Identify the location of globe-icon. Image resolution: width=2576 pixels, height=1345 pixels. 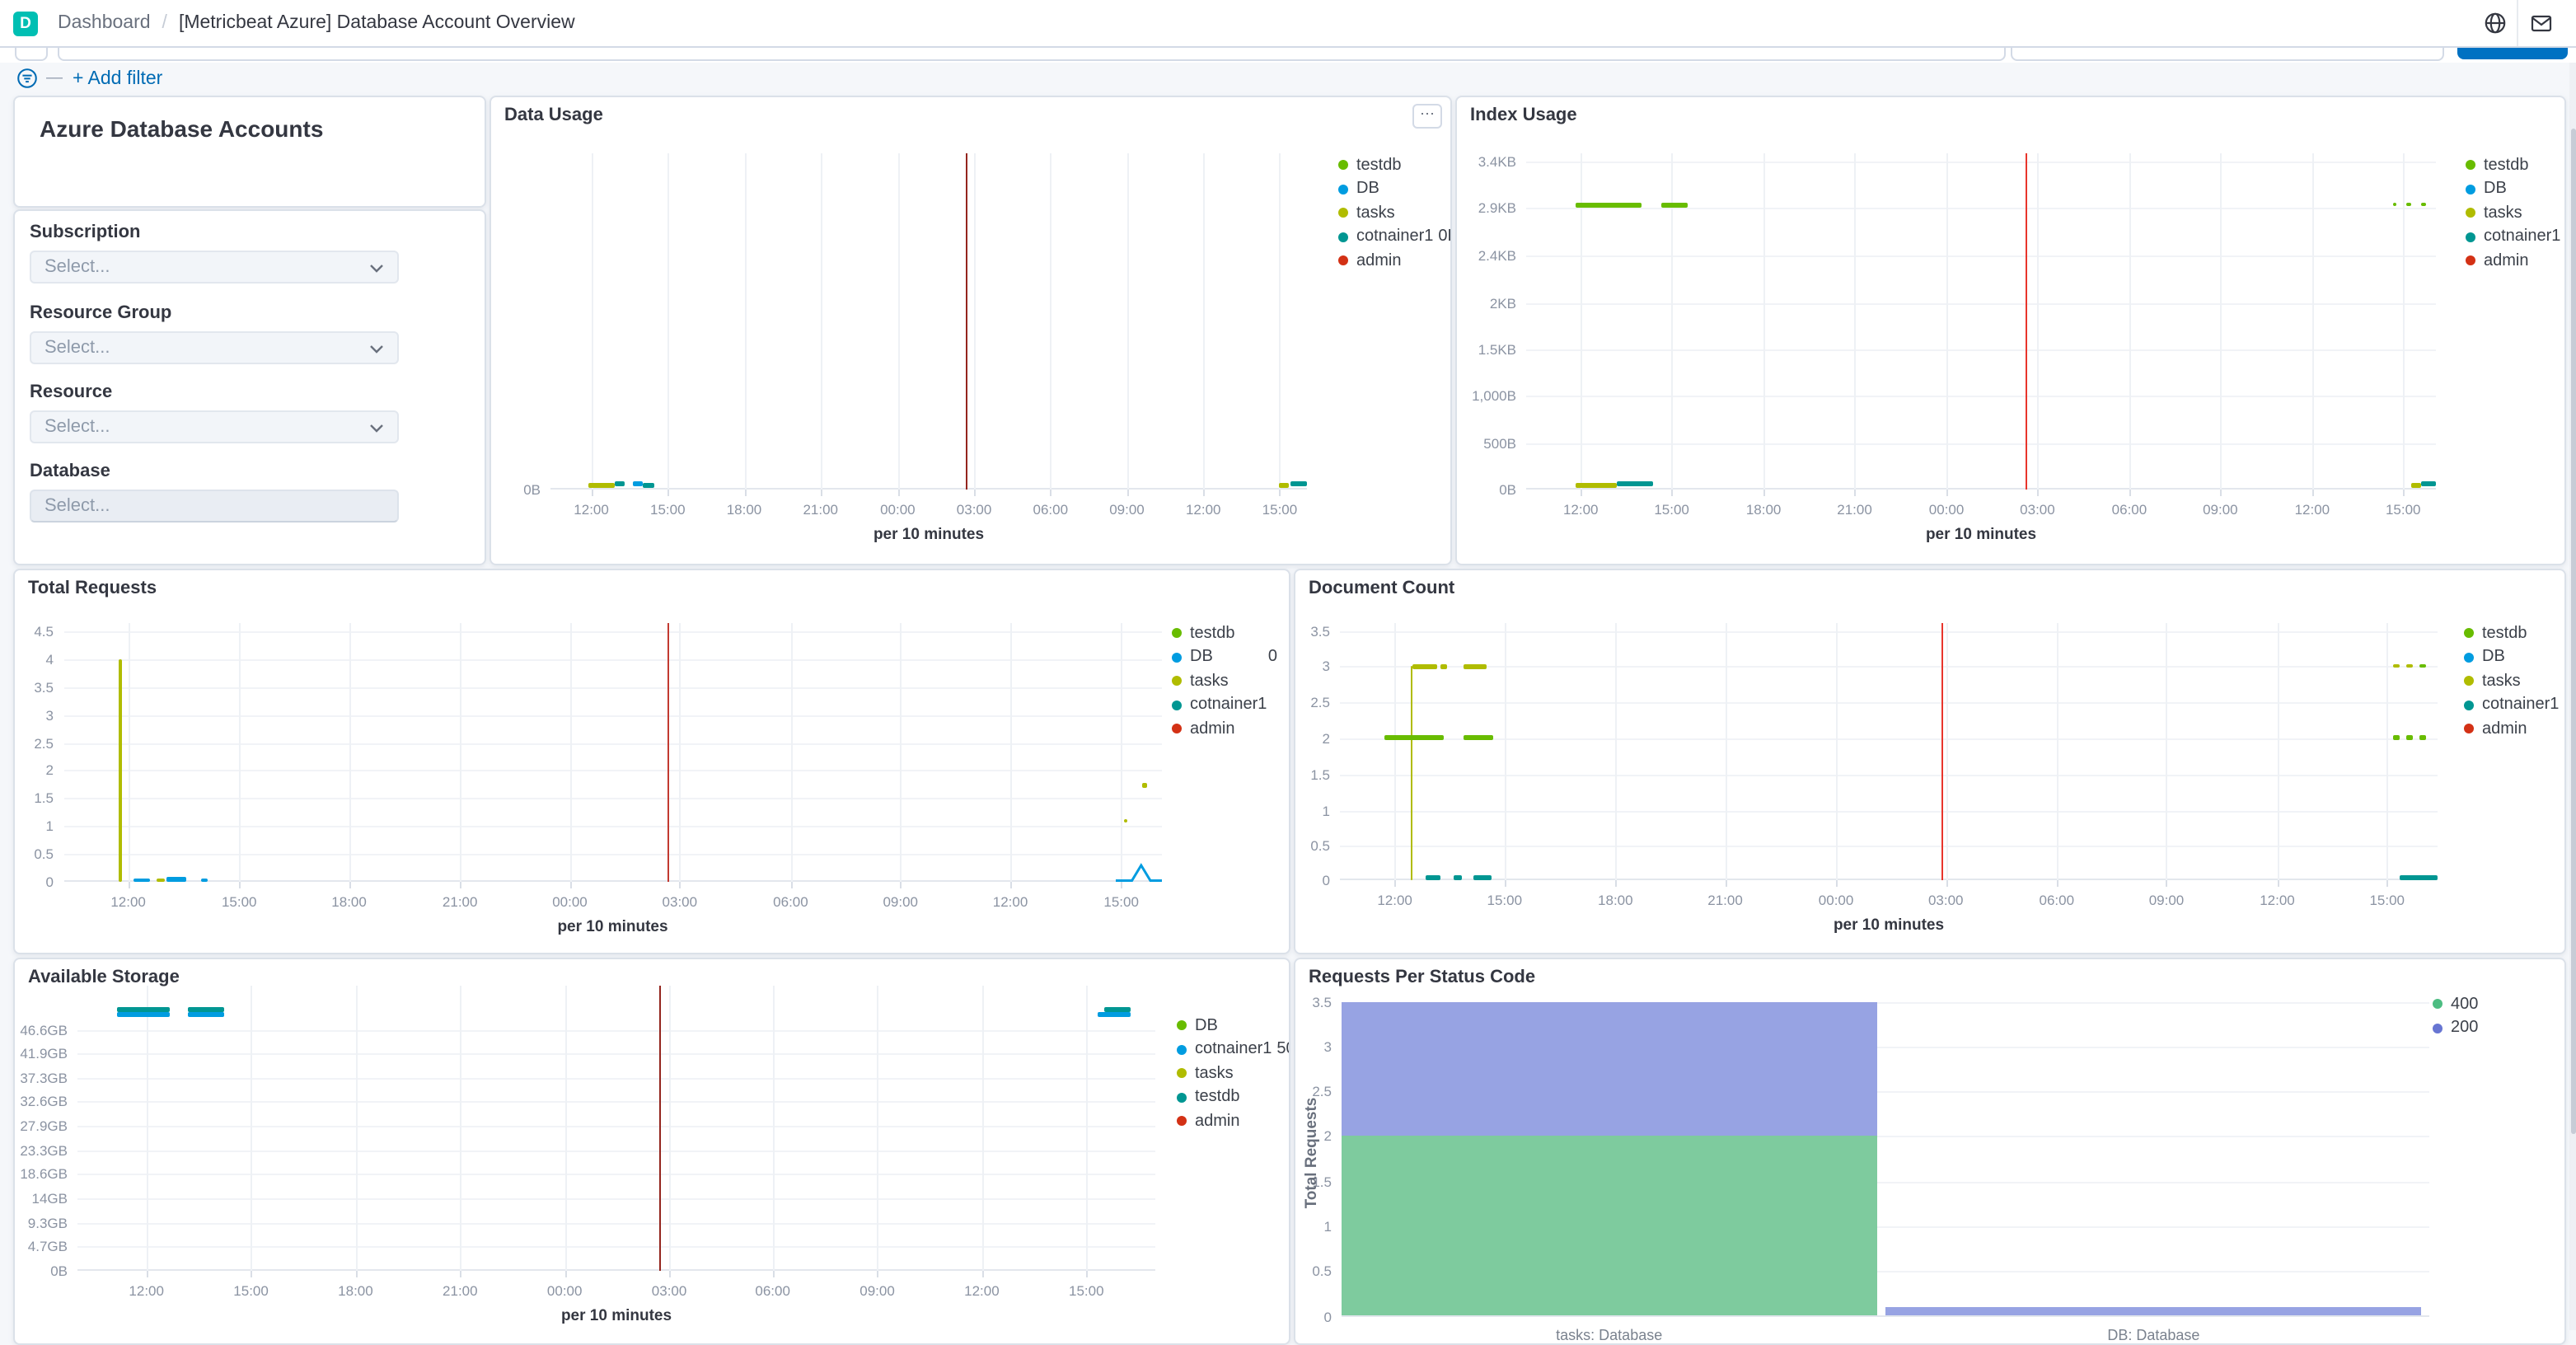
(2494, 23).